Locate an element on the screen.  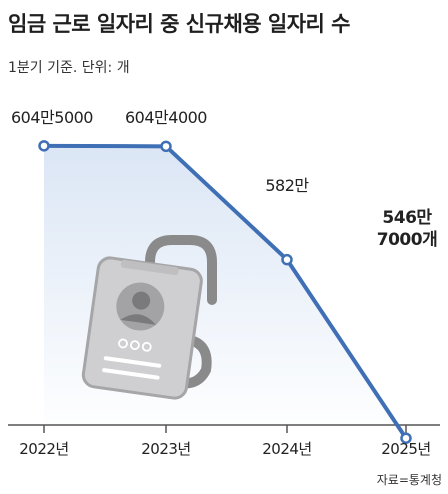
data-label: 604만5000 is located at coordinates (52, 117).